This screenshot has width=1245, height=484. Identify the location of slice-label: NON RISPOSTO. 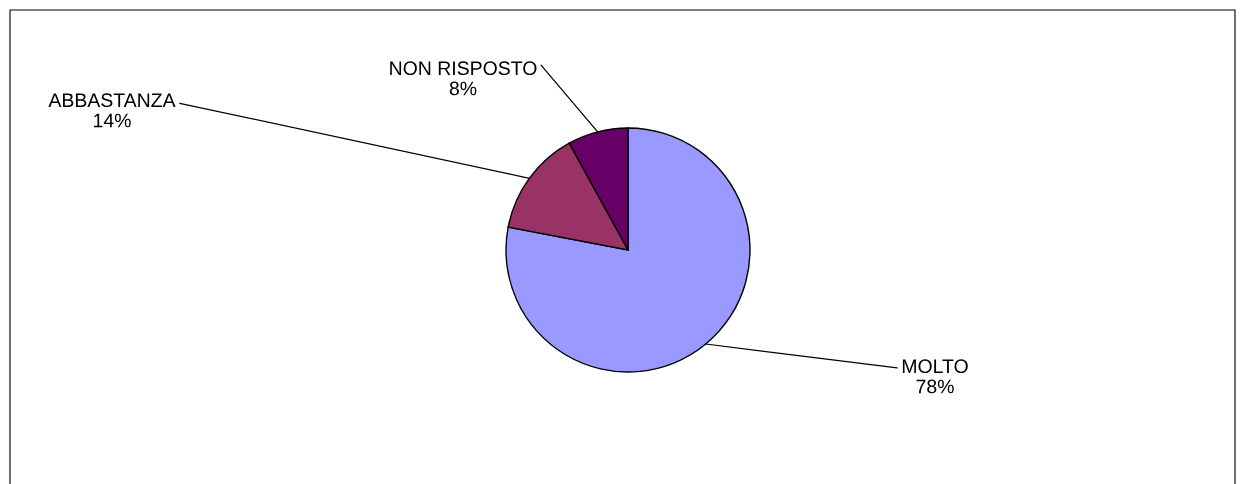
(463, 68).